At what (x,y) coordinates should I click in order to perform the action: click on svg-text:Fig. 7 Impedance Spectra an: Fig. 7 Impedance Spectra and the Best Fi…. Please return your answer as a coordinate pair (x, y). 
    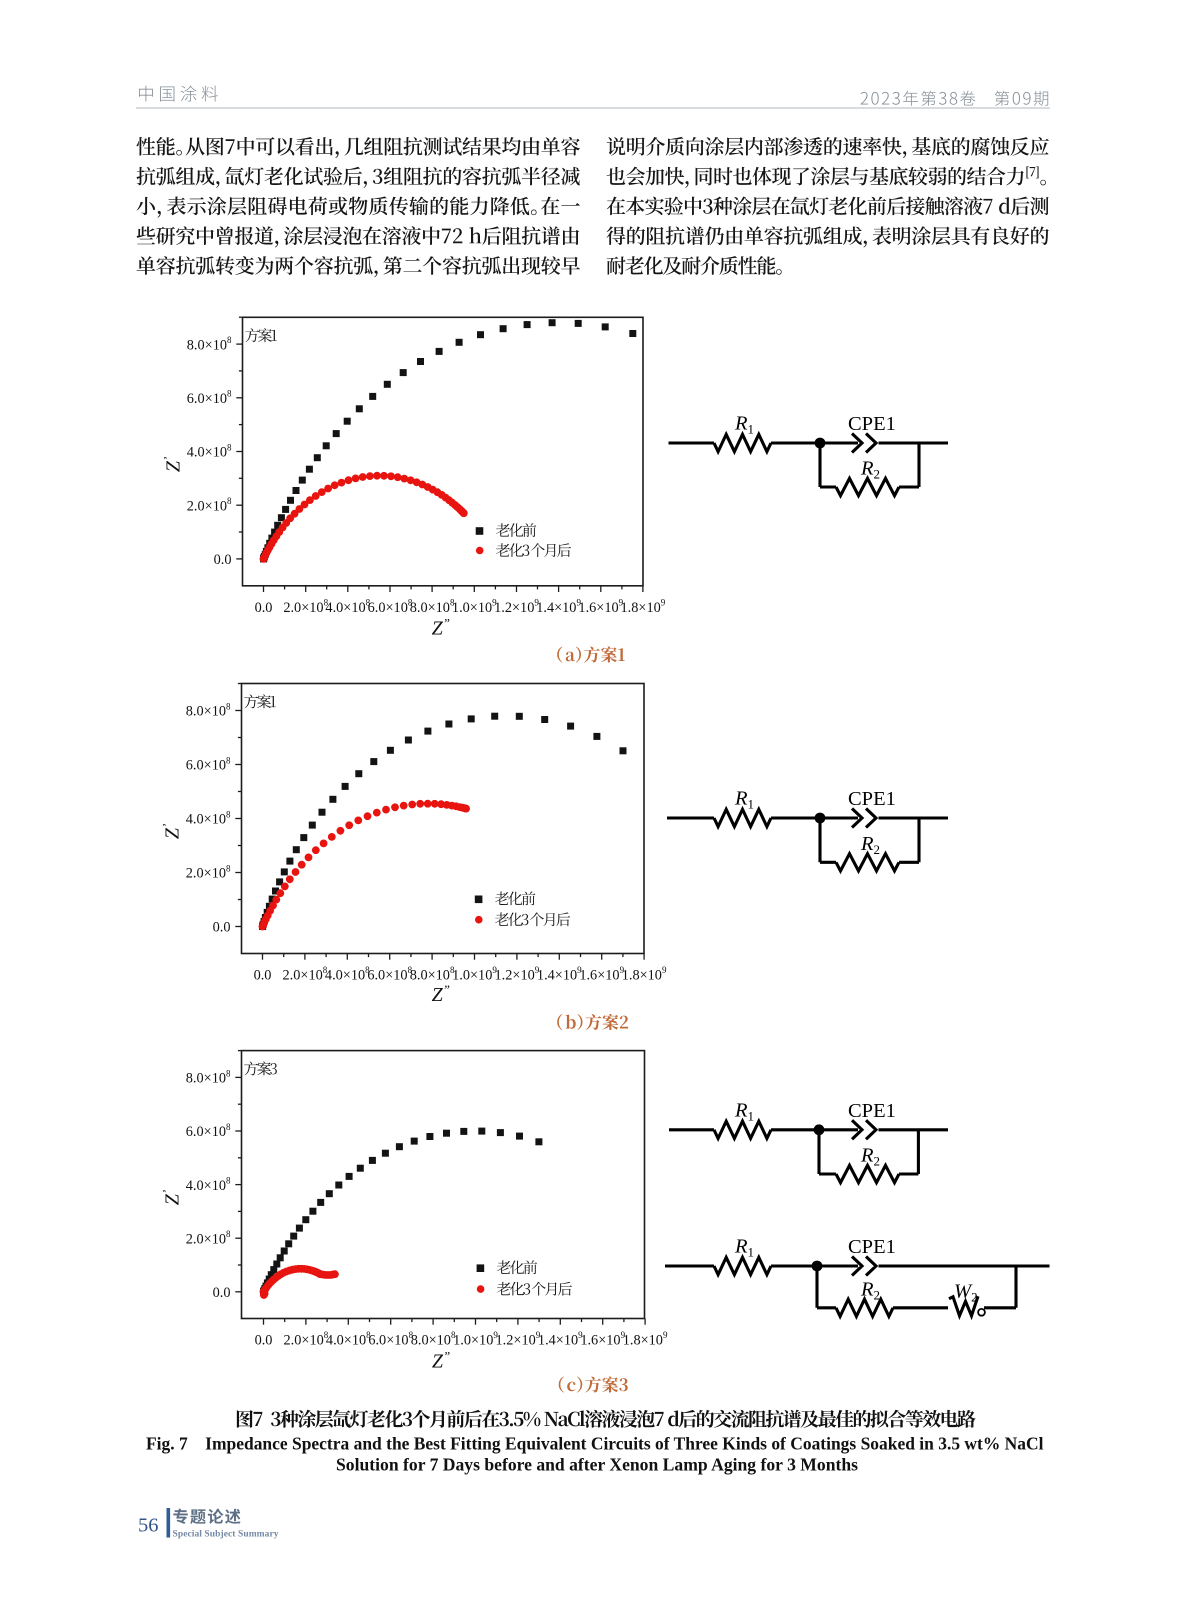
    Looking at the image, I should click on (595, 1444).